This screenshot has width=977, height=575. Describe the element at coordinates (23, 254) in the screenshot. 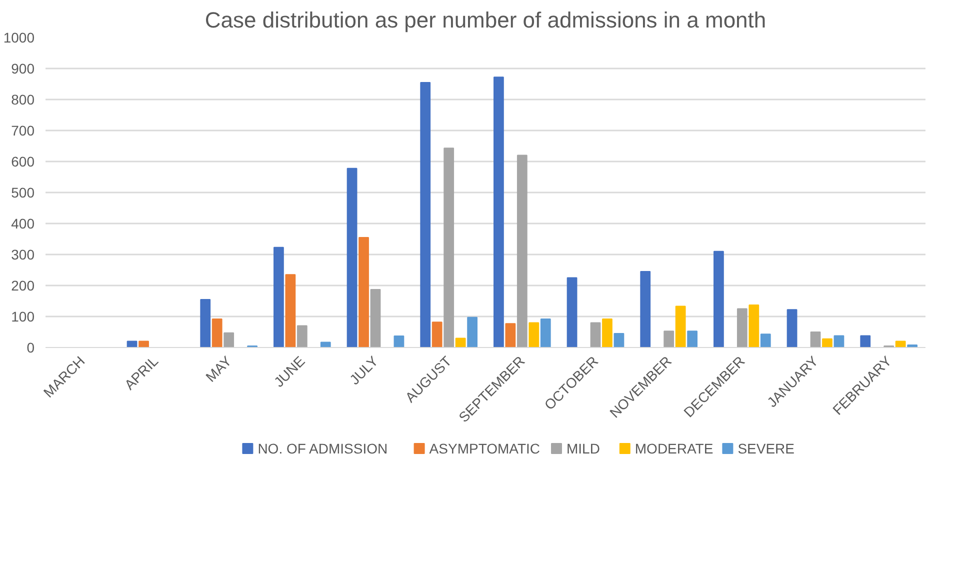

I see `y-tick-label: 300` at that location.